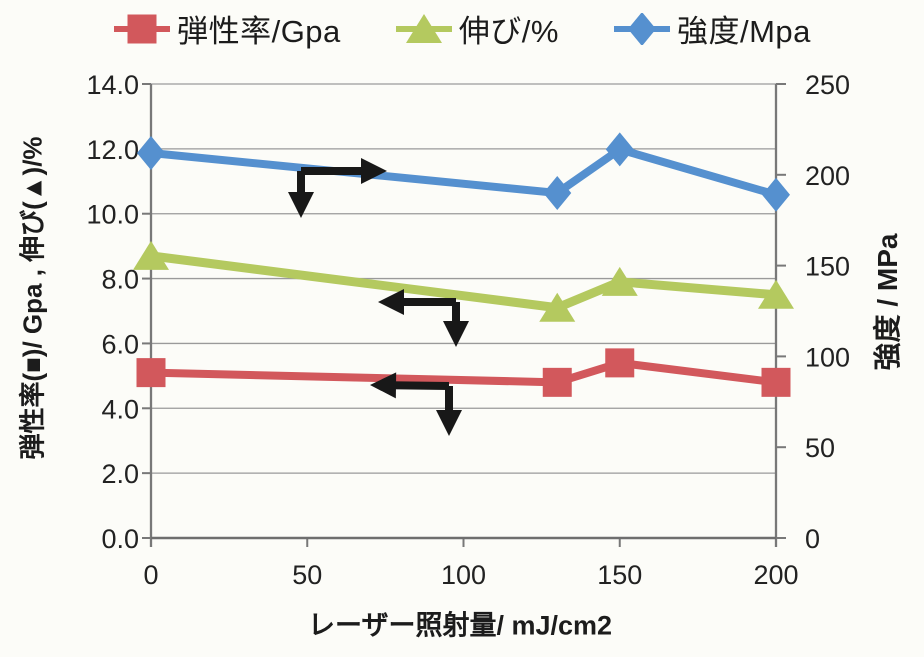 This screenshot has height=657, width=924. Describe the element at coordinates (112, 150) in the screenshot. I see `y-tick-label-left: 12.0` at that location.